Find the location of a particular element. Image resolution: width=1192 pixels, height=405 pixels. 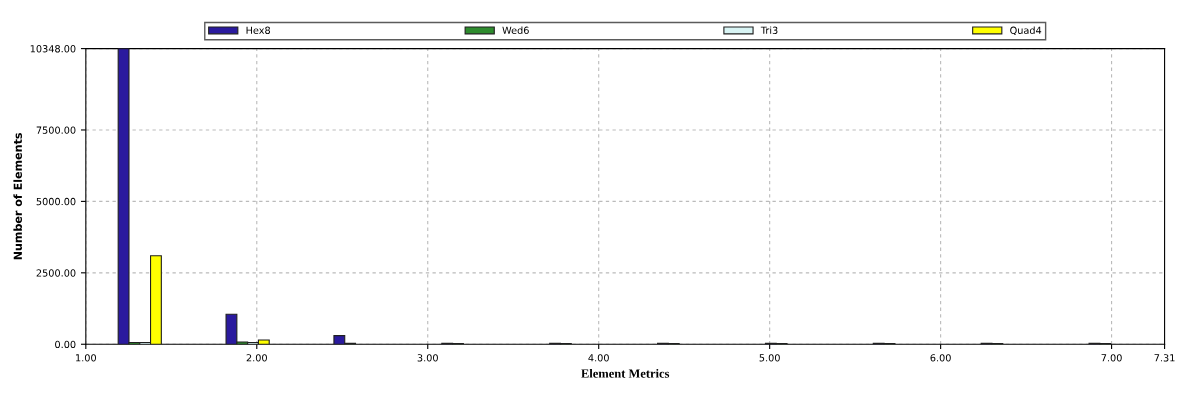

x-tick-label: 5.00 is located at coordinates (769, 358).